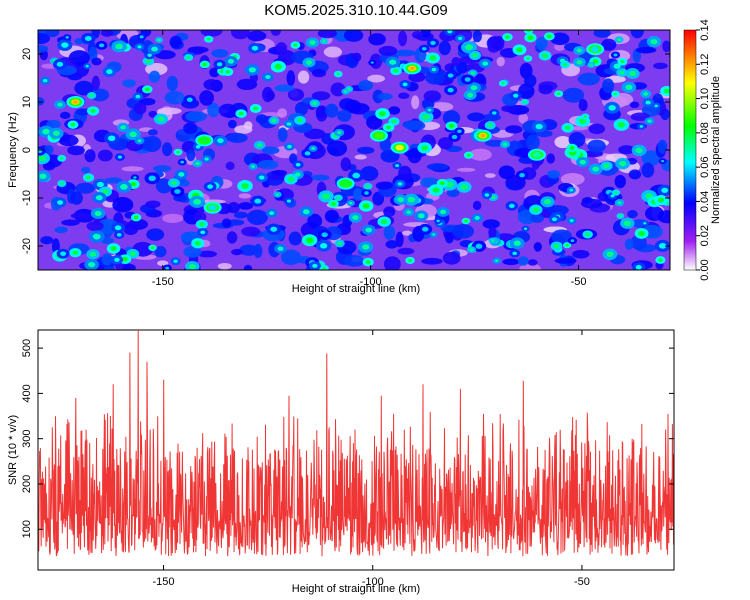  What do you see at coordinates (705, 269) in the screenshot?
I see `colorbar-tick-label: 0.00` at bounding box center [705, 269].